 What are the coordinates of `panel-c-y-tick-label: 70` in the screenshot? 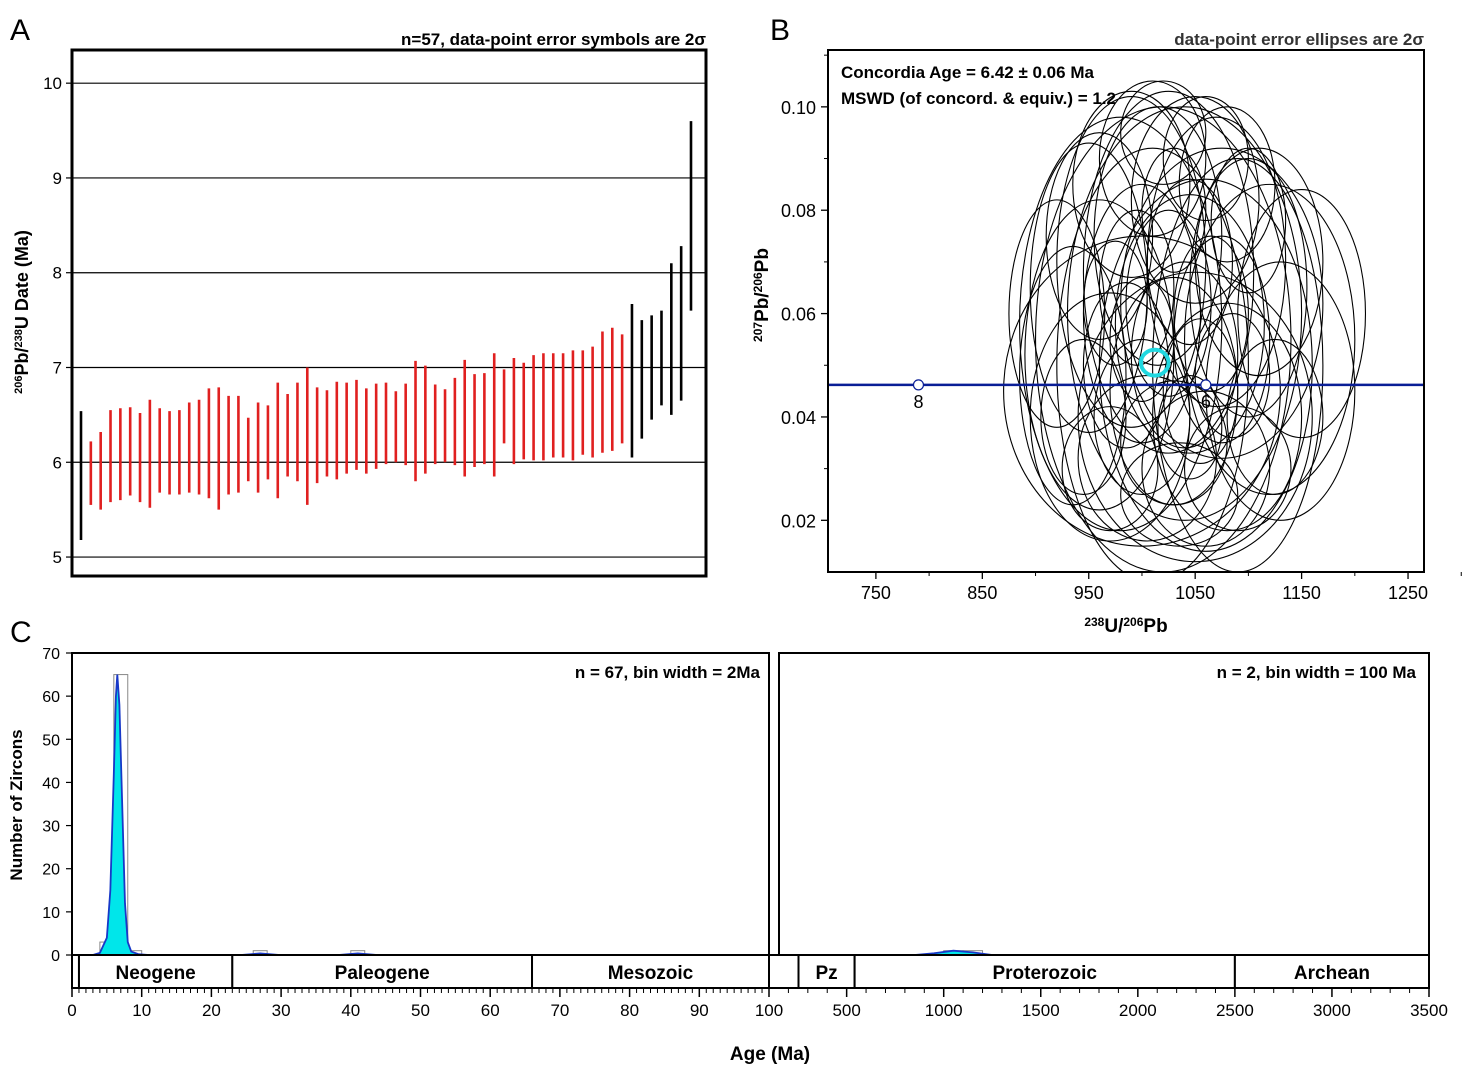 It's located at (51, 654).